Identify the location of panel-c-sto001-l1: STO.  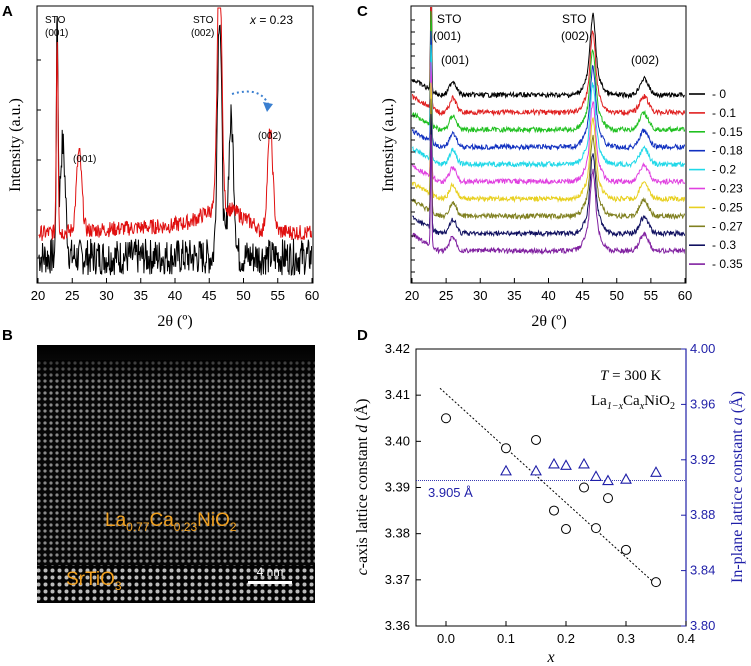
(449, 19).